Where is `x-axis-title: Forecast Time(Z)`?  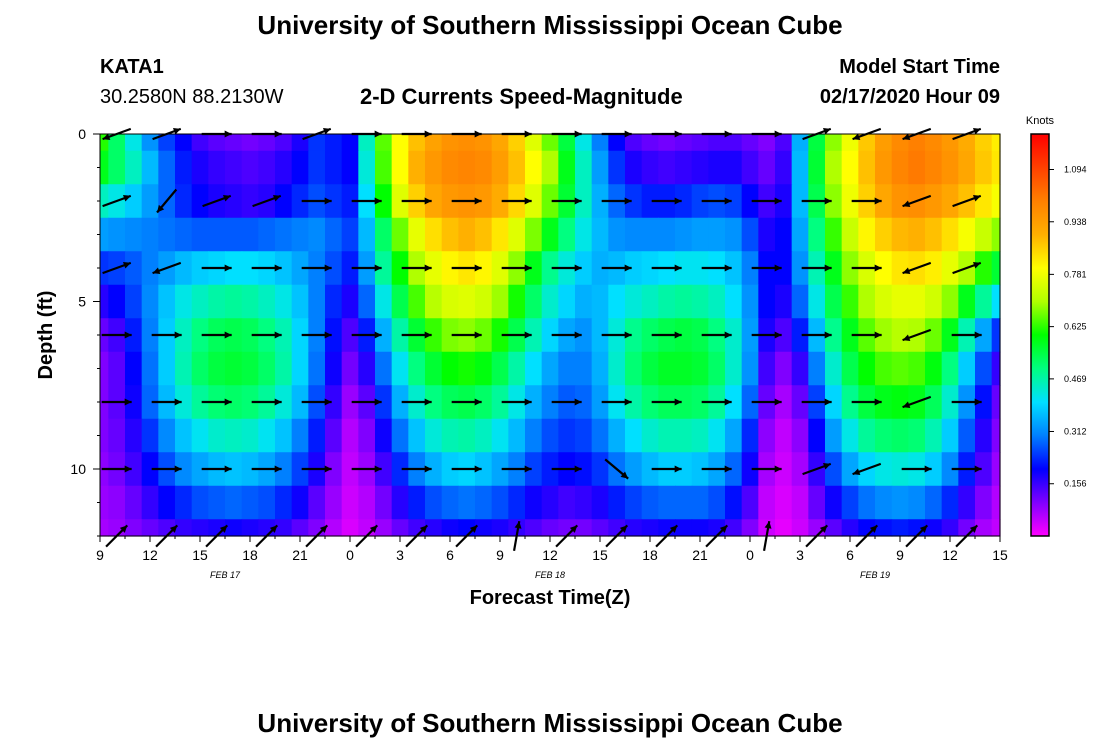
x-axis-title: Forecast Time(Z) is located at coordinates (550, 598).